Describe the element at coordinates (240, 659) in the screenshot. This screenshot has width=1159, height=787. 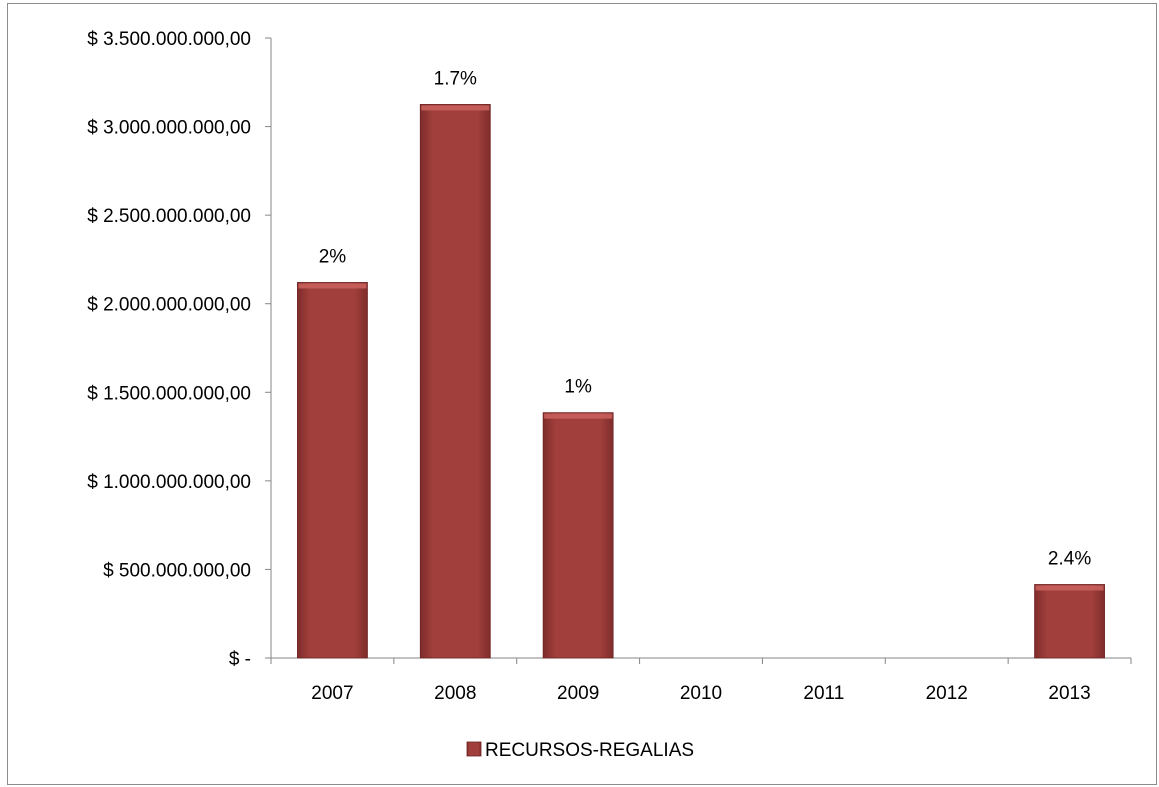
I see `y-tick-label: $ -` at that location.